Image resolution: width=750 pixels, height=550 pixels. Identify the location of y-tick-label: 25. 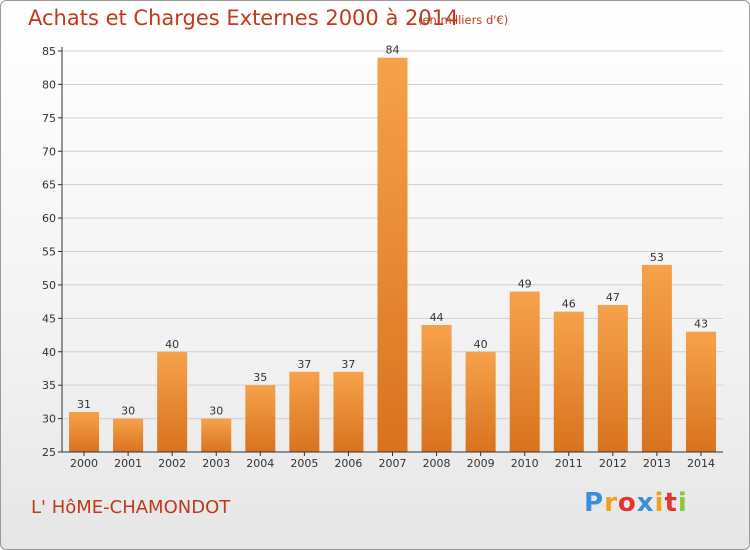
(49, 452).